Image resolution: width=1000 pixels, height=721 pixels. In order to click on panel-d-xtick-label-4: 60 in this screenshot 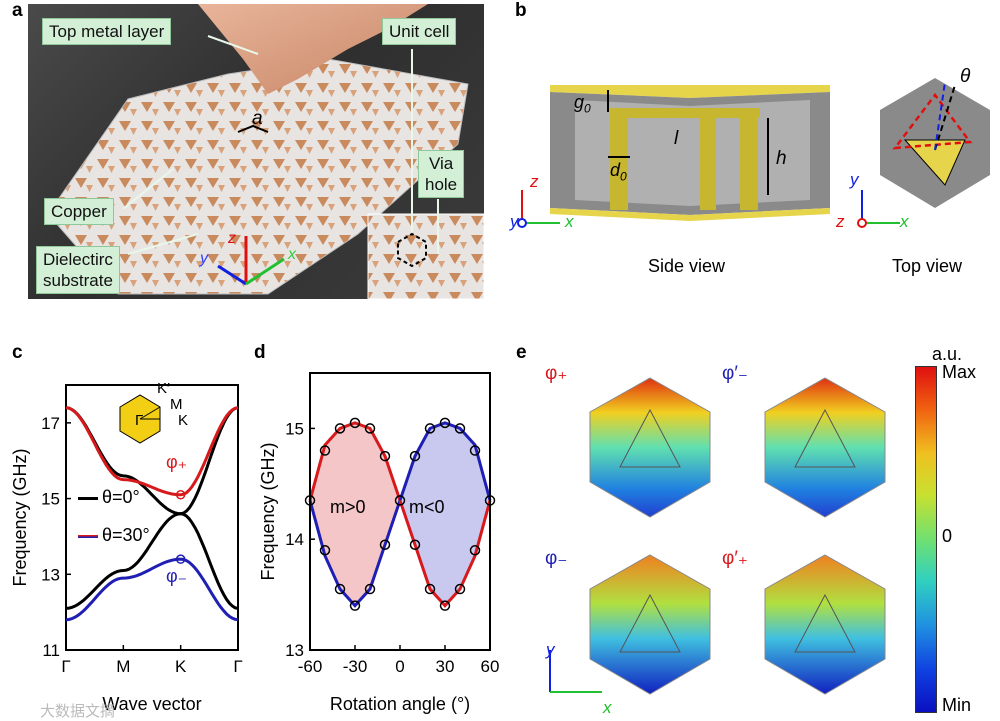, I will do `click(490, 666)`.